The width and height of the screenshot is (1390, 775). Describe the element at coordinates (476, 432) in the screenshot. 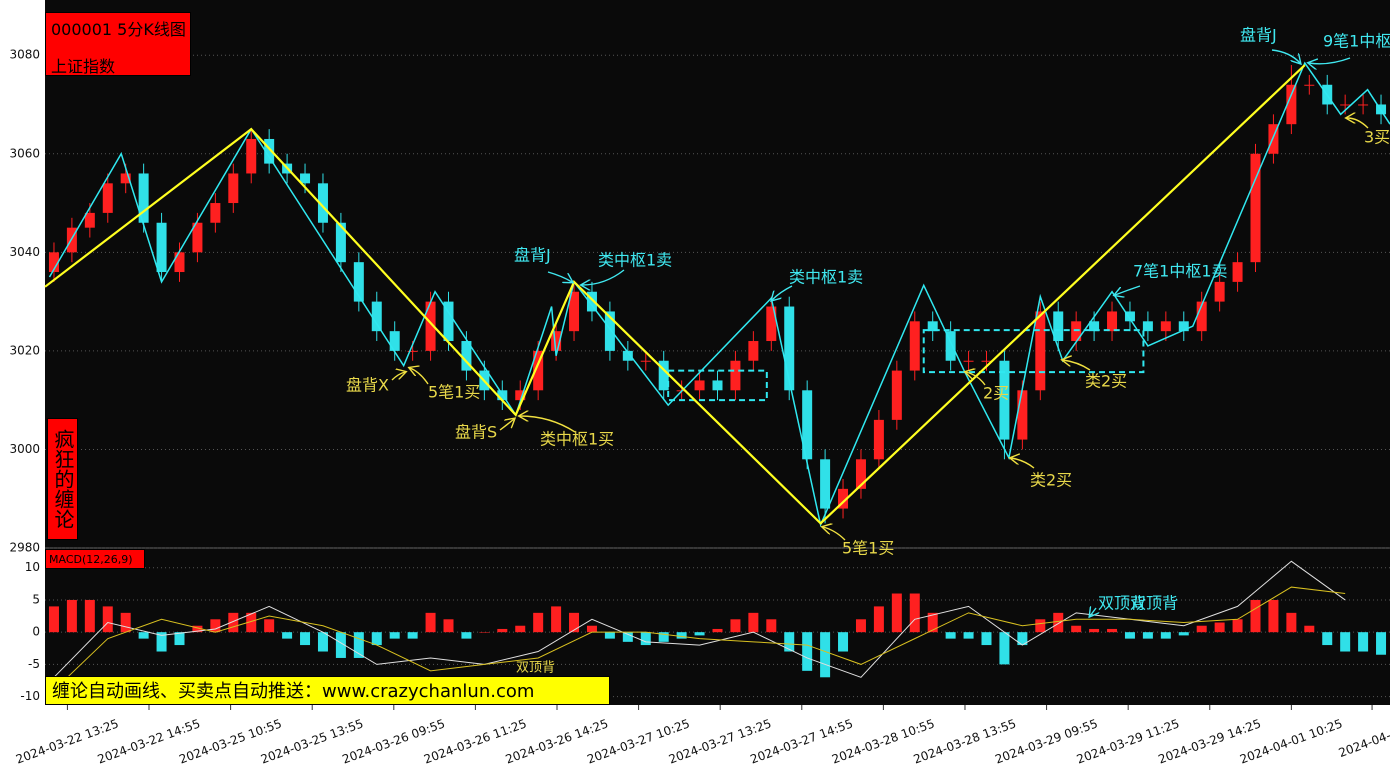

I see `annotation: 盘背S` at that location.